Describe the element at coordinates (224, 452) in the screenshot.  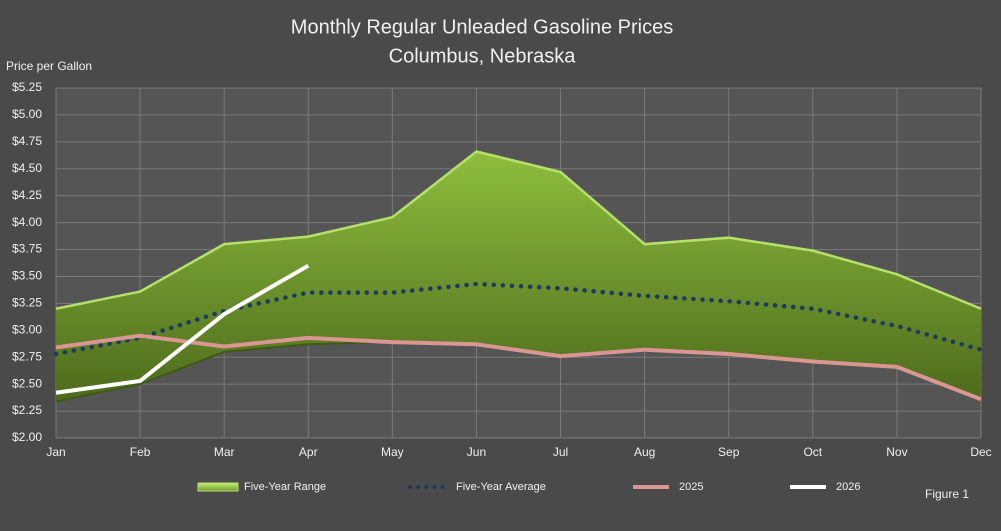
I see `x-tick-label: Mar` at that location.